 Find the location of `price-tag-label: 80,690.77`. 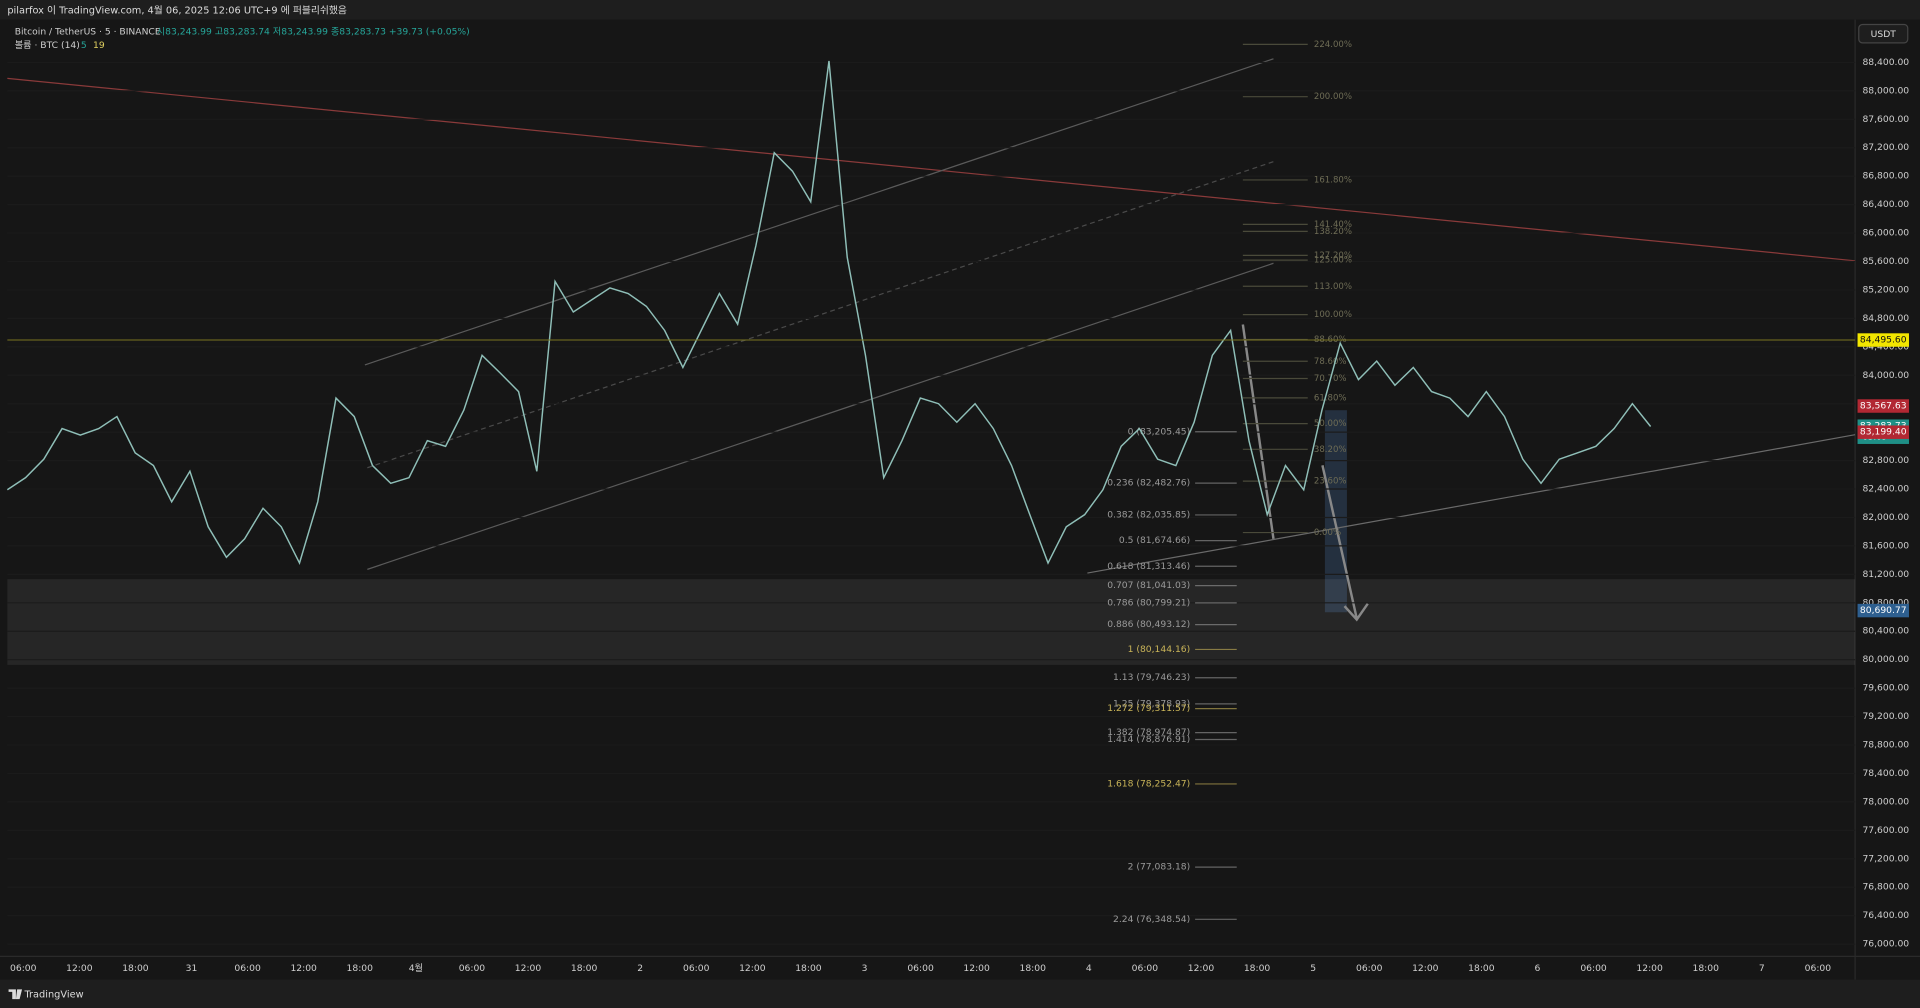

price-tag-label: 80,690.77 is located at coordinates (1883, 610).